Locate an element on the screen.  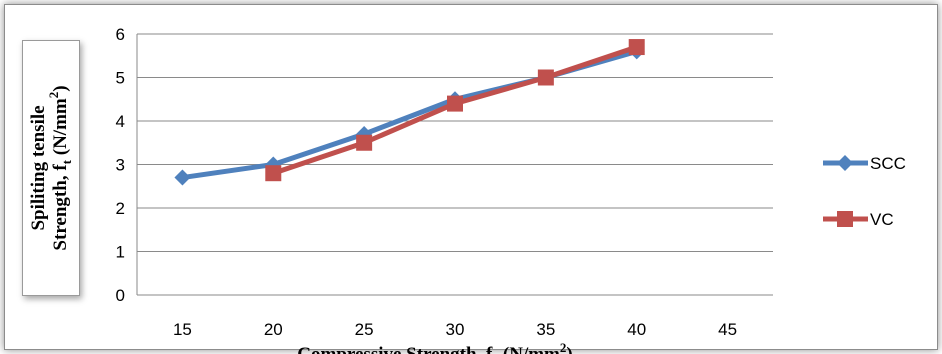
x-tick-label: 30 is located at coordinates (455, 329).